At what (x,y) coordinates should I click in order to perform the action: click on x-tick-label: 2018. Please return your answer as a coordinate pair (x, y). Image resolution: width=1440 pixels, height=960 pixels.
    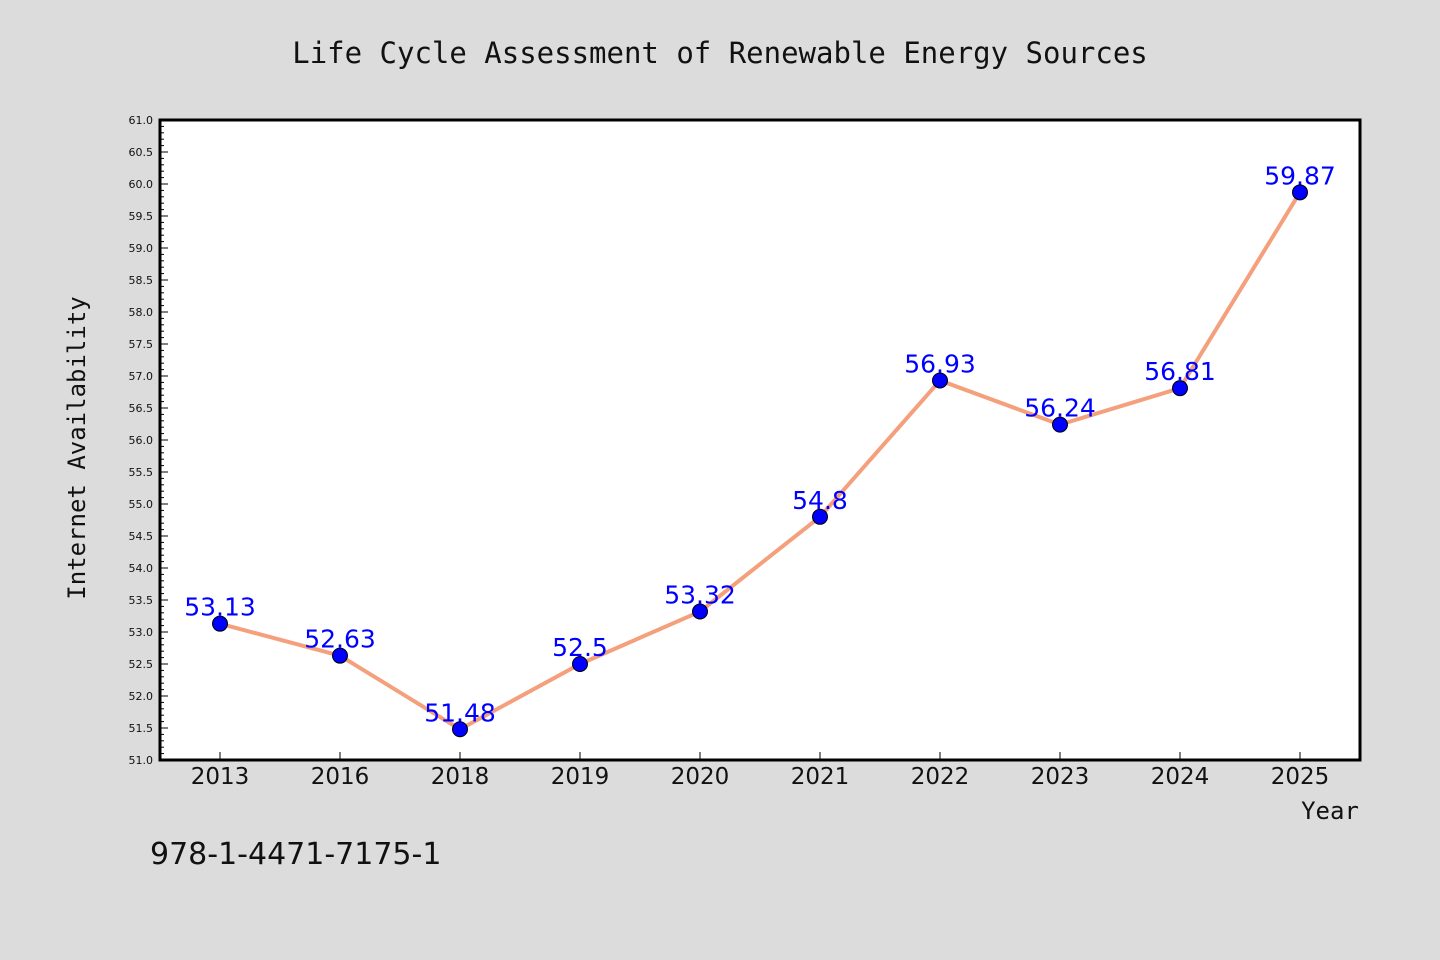
    Looking at the image, I should click on (460, 777).